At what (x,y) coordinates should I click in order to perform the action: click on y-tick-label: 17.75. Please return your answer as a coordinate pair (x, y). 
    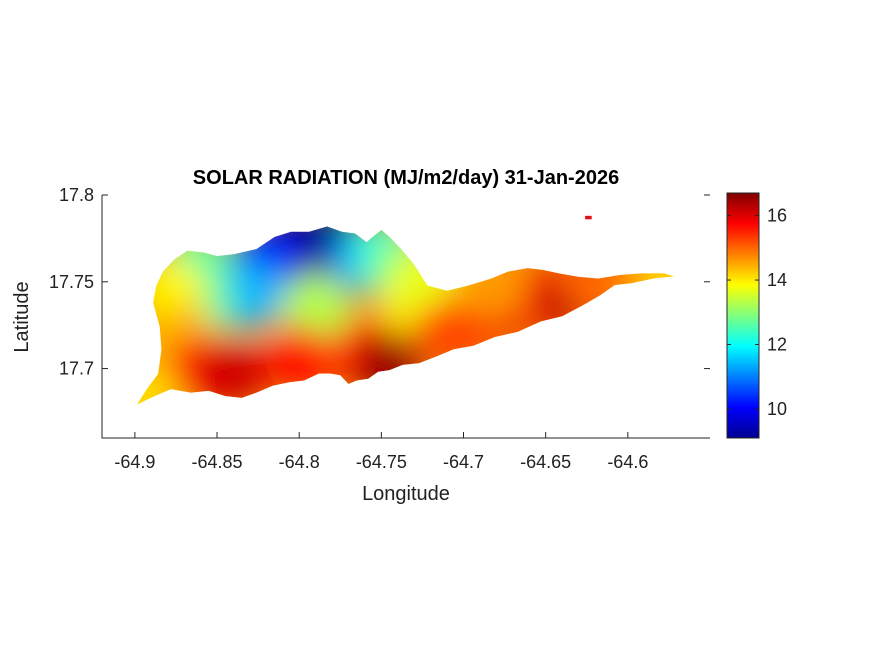
    Looking at the image, I should click on (71, 282).